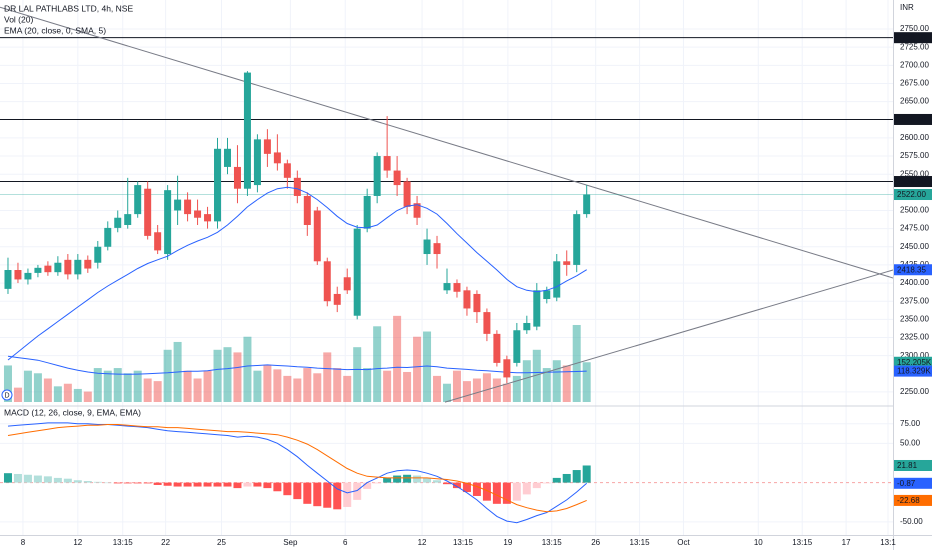  I want to click on y-tick-label: 2250.00, so click(914, 391).